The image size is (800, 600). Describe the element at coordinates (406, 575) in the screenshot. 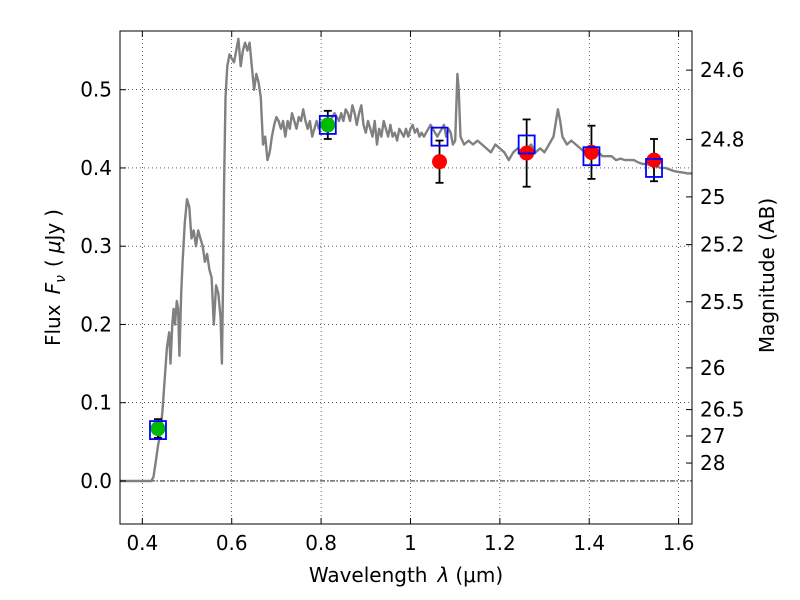

I see `x-axis-label: Wavelength λ (μm)` at that location.